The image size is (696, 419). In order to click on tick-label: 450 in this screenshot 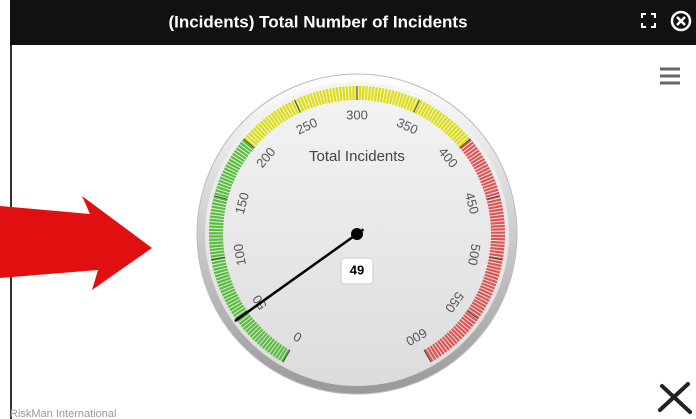, I will do `click(472, 203)`.